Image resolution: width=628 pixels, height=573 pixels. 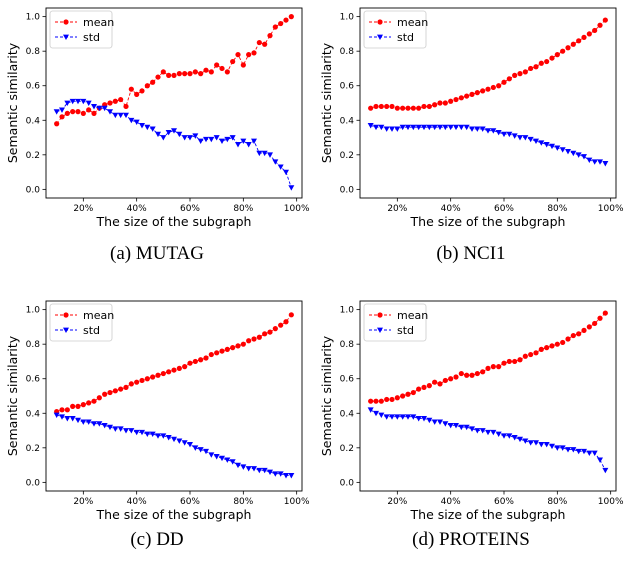 I want to click on x-tick-label: 80%, so click(x=557, y=209).